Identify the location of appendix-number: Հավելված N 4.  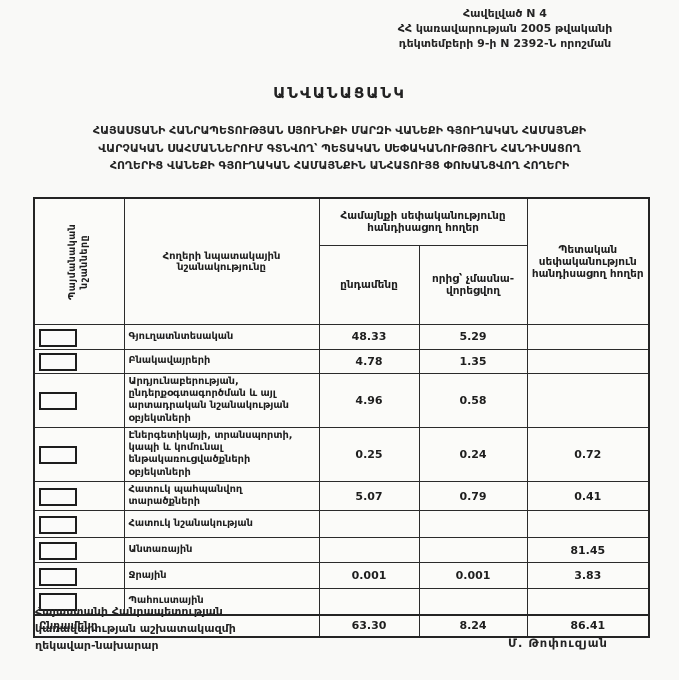
(505, 13).